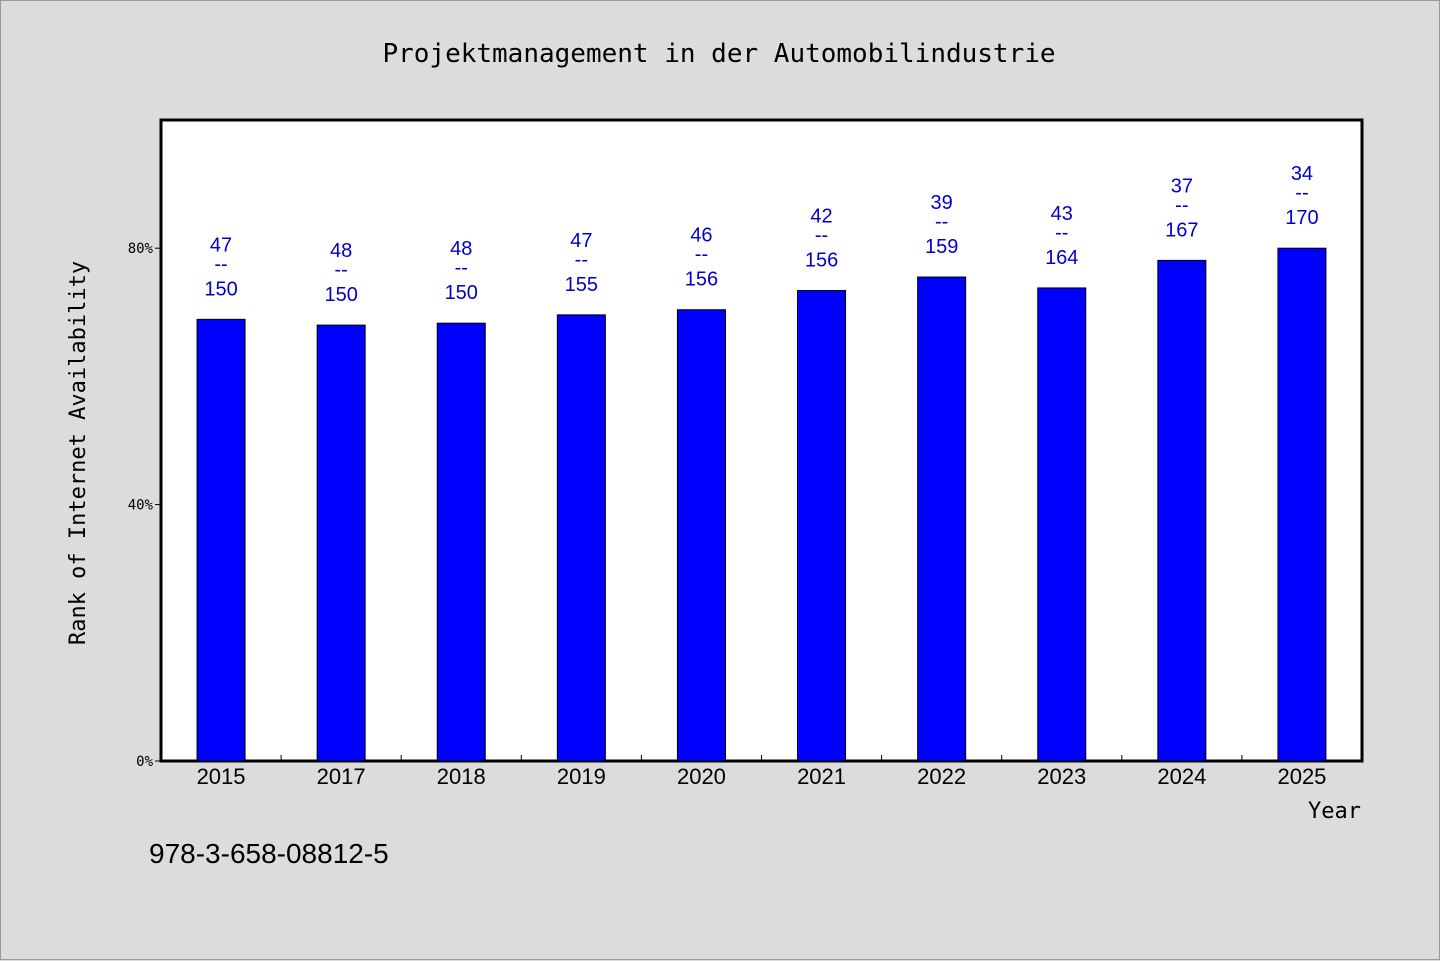 The height and width of the screenshot is (961, 1440). I want to click on bar-label-bottom-2017: 150, so click(340, 295).